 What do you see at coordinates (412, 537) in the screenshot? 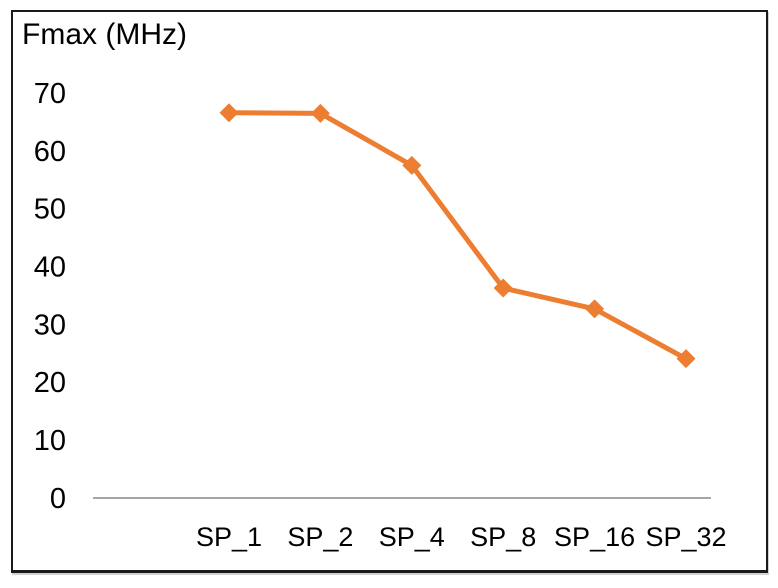
I see `x-category-label: SP_4` at bounding box center [412, 537].